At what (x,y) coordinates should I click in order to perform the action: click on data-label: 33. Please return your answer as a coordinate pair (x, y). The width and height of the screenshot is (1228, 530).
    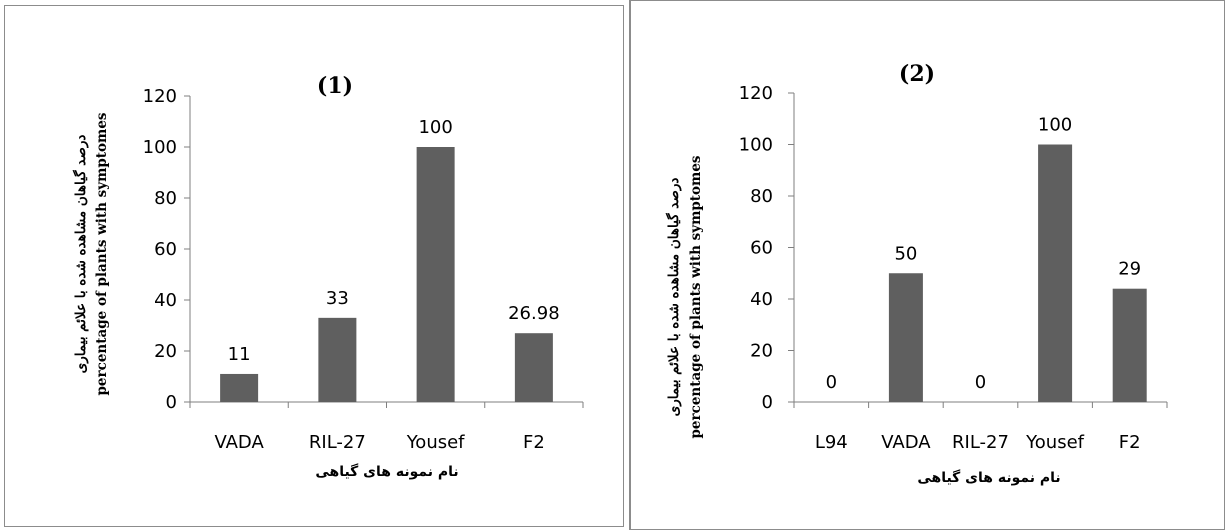
    Looking at the image, I should click on (337, 298).